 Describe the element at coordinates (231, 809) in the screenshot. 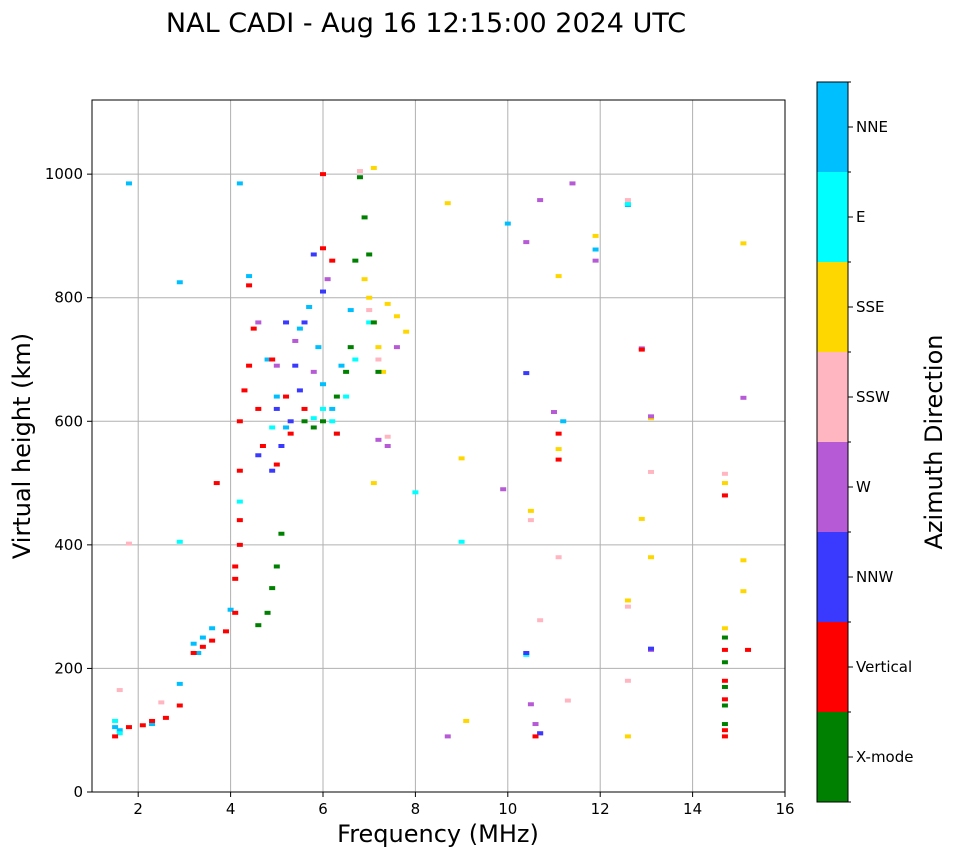

I see `x-tick-label: 4` at that location.